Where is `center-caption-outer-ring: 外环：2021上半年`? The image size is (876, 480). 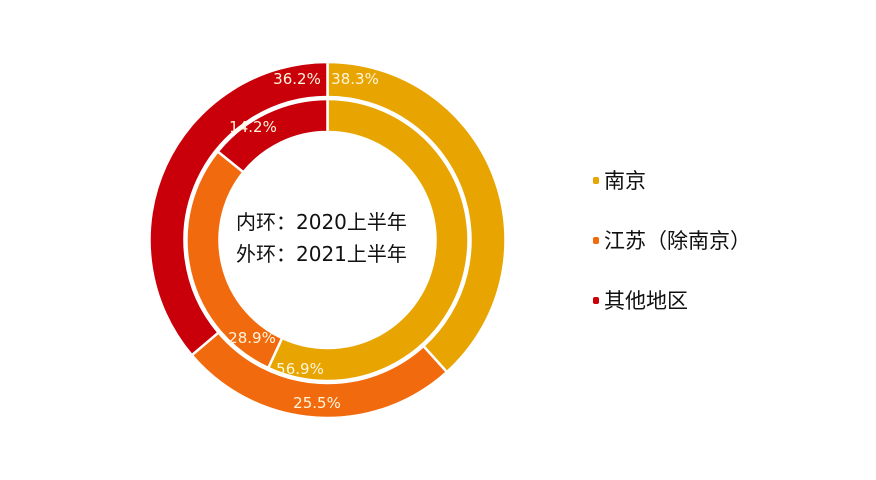
center-caption-outer-ring: 外环：2021上半年 is located at coordinates (321, 254).